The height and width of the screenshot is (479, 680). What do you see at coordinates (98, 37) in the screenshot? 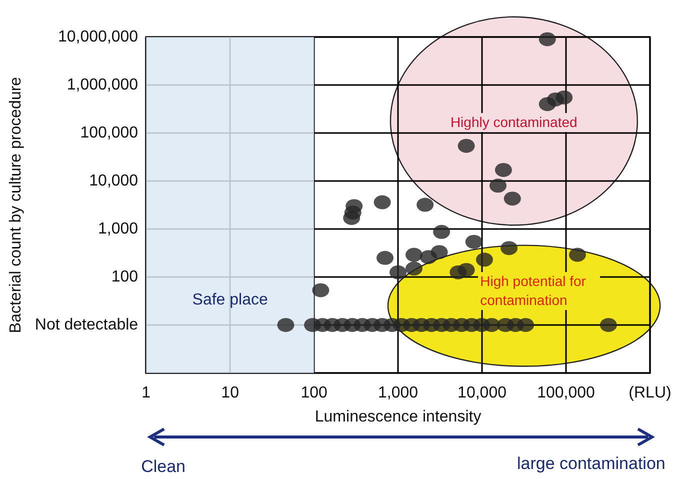
I see `y-tick-label: 10,000,000` at bounding box center [98, 37].